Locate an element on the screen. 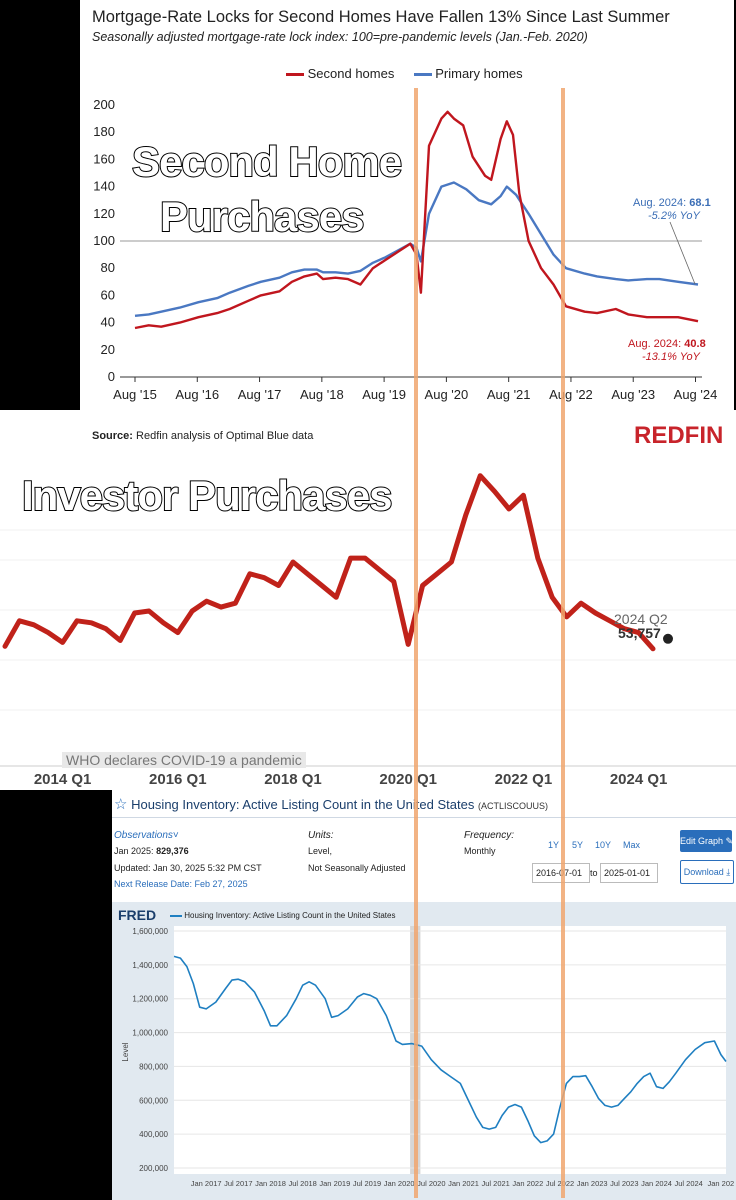 This screenshot has width=736, height=1200. range-5y: 5Y is located at coordinates (578, 845).